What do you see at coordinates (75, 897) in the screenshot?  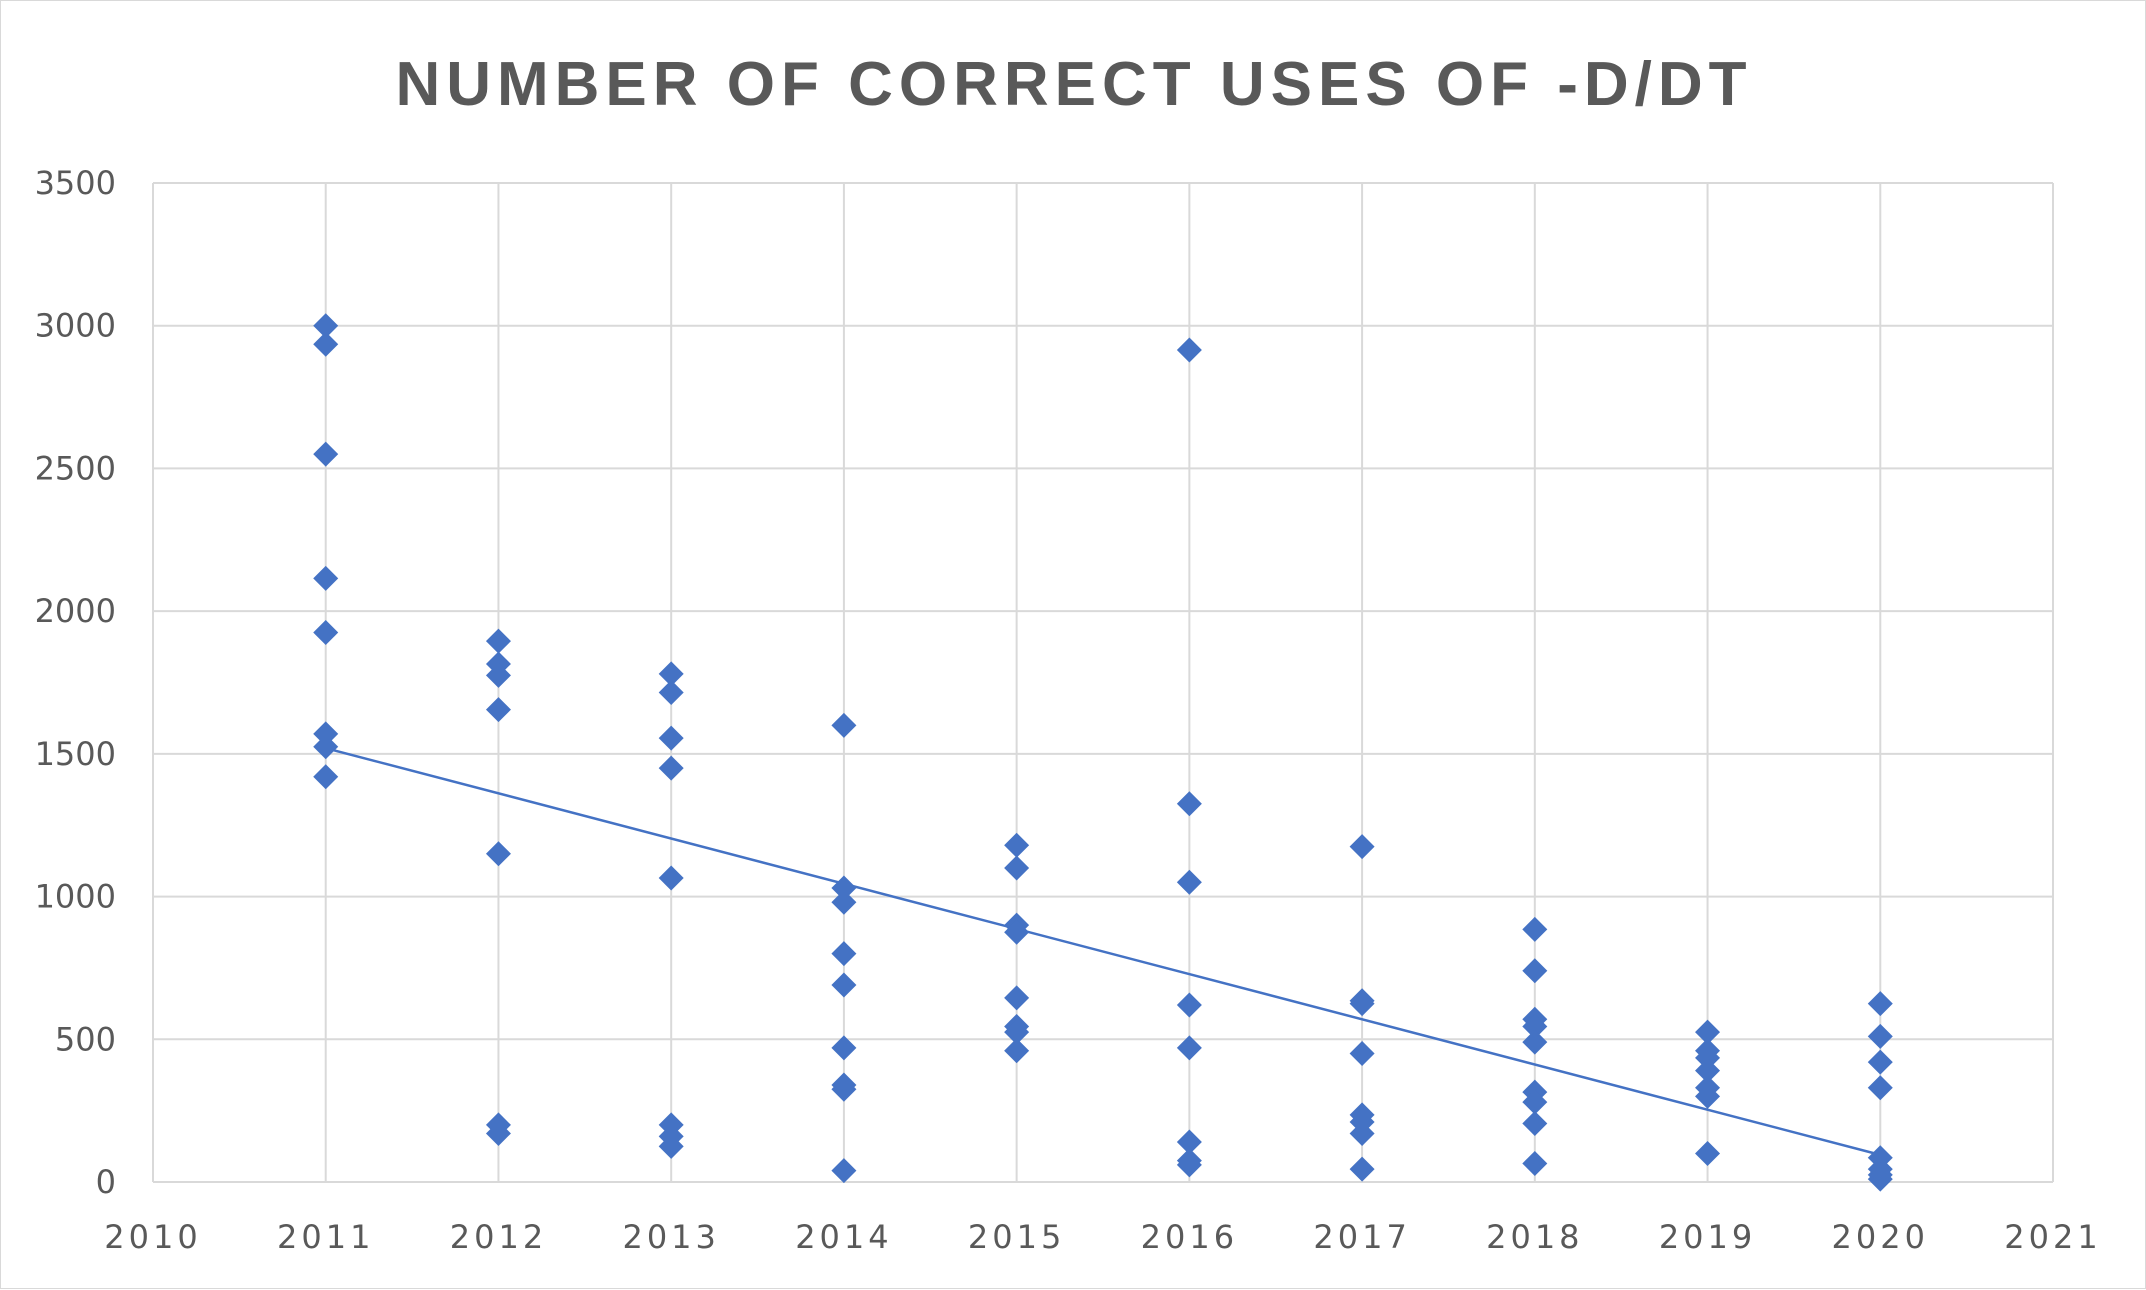 I see `y-tick-label: 1000` at bounding box center [75, 897].